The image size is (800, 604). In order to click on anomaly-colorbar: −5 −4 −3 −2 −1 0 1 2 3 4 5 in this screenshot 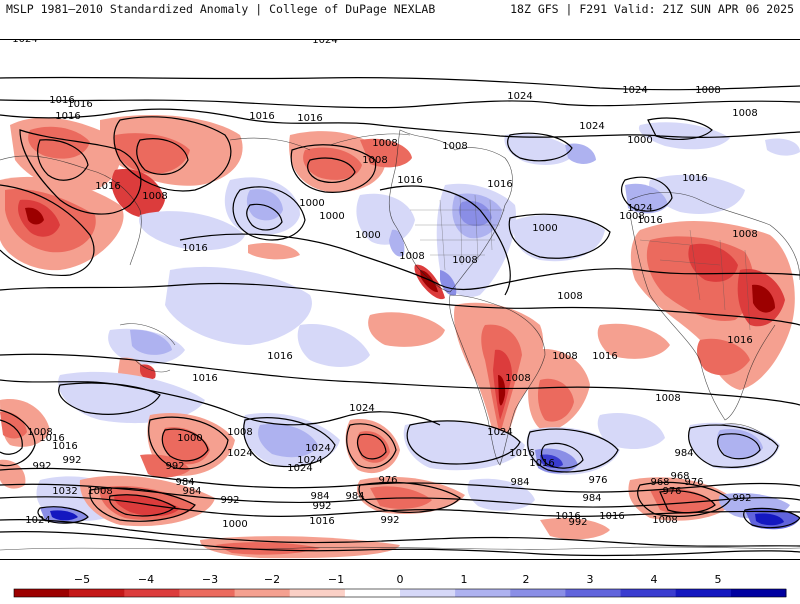, I will do `click(400, 582)`.